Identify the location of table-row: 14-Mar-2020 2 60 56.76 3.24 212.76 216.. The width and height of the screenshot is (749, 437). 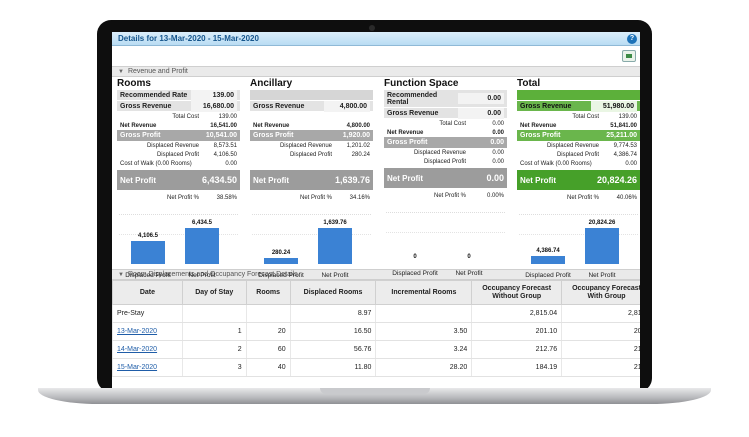
(376, 349).